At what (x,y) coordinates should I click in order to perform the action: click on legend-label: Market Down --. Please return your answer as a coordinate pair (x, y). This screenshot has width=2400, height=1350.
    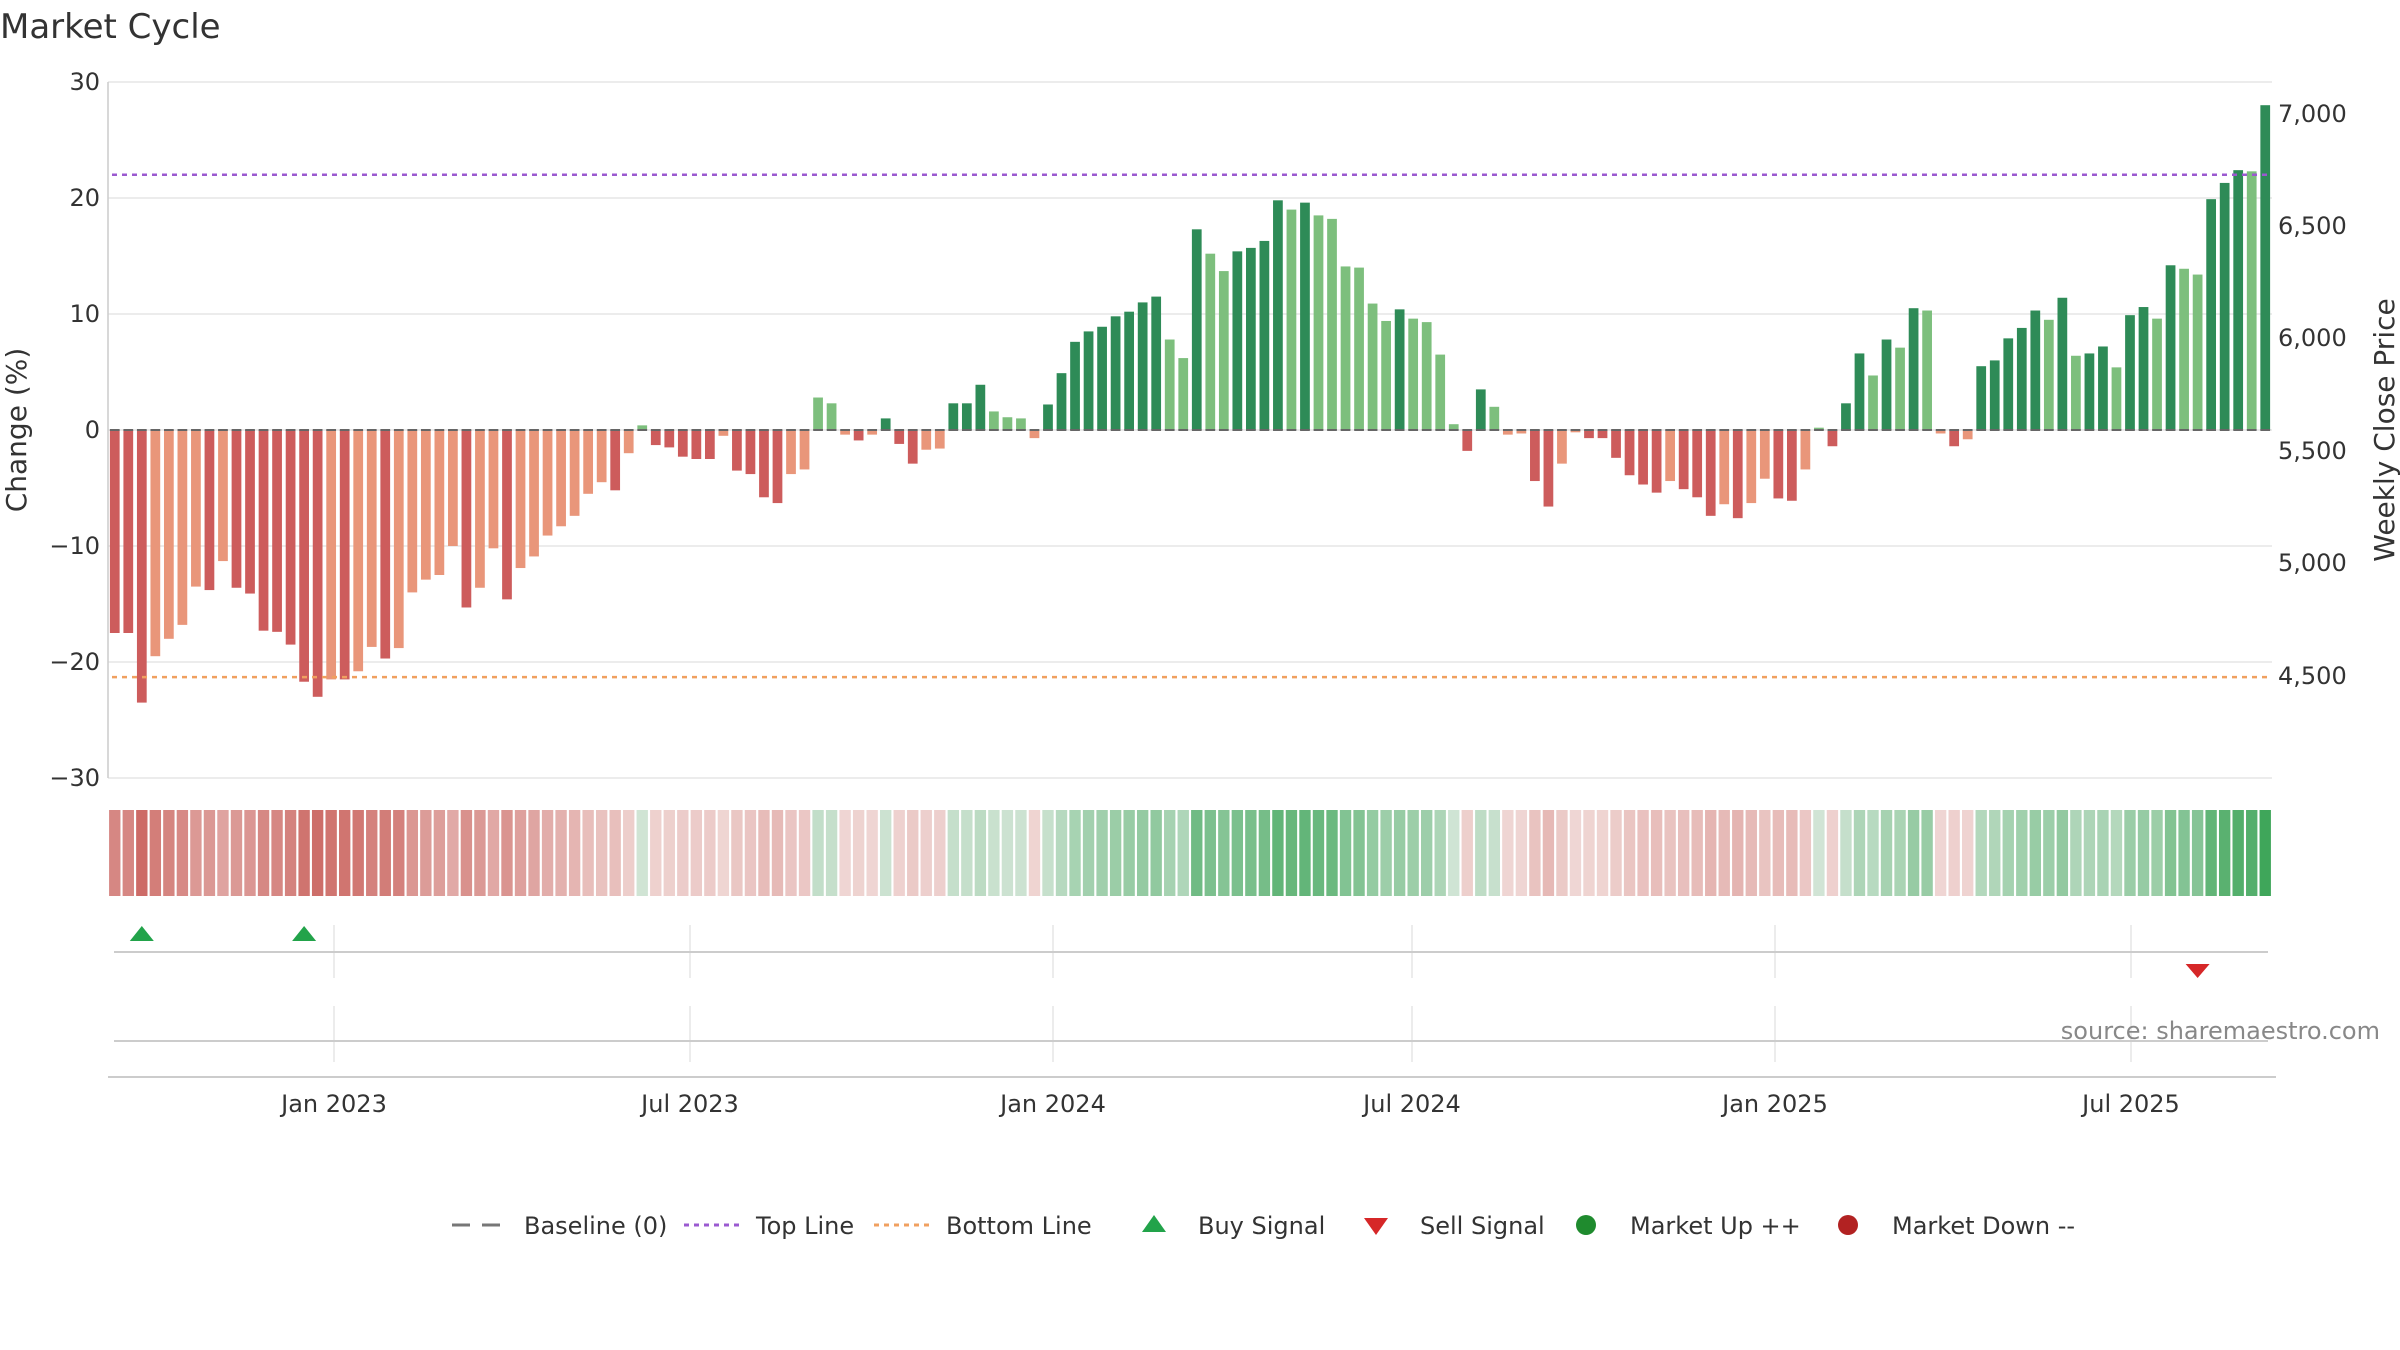
    Looking at the image, I should click on (1983, 1226).